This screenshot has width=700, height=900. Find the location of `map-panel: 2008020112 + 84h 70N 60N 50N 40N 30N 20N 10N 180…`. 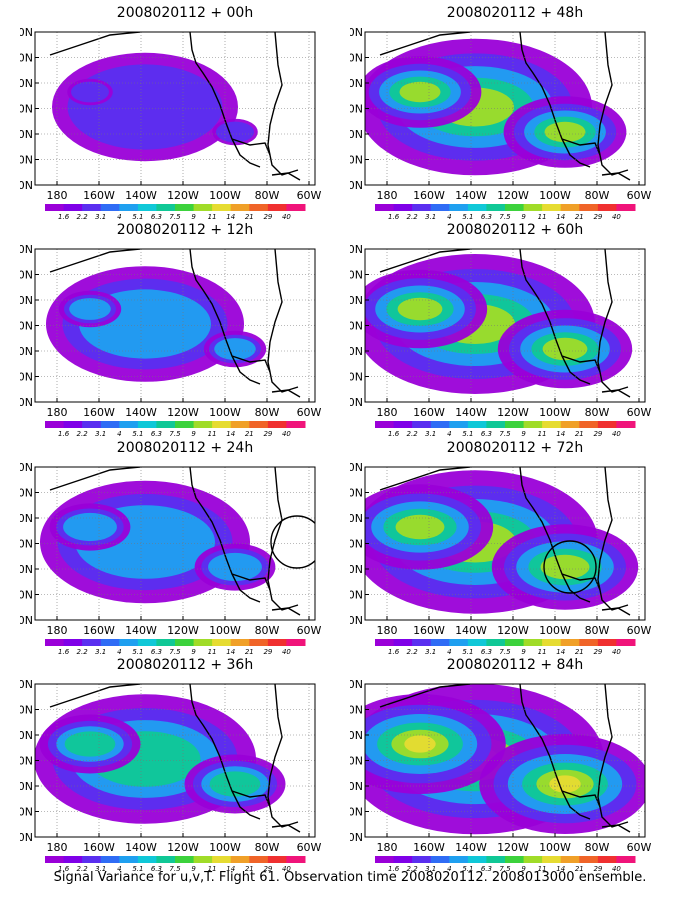

map-panel: 2008020112 + 84h 70N 60N 50N 40N 30N 20N 10N 180… is located at coordinates (515, 767).